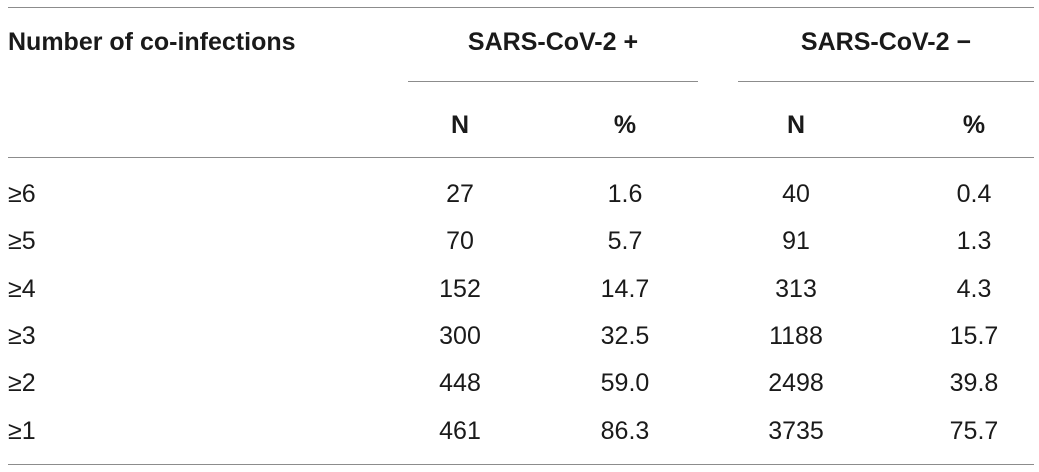 This screenshot has width=1039, height=472. What do you see at coordinates (796, 289) in the screenshot?
I see `negative-n-cell: 313` at bounding box center [796, 289].